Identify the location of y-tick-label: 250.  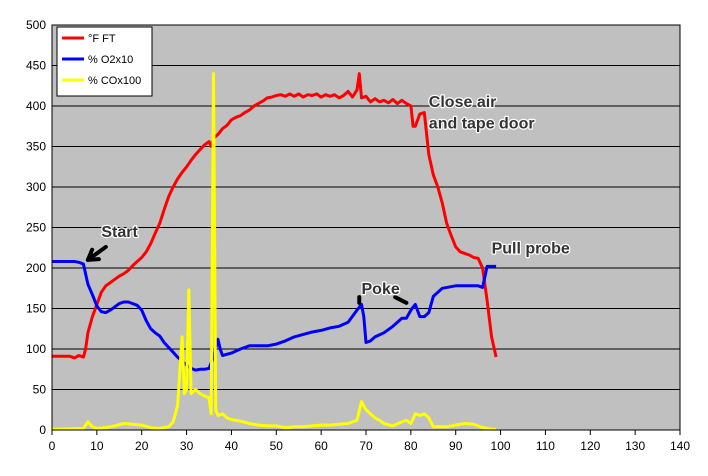
(36, 228).